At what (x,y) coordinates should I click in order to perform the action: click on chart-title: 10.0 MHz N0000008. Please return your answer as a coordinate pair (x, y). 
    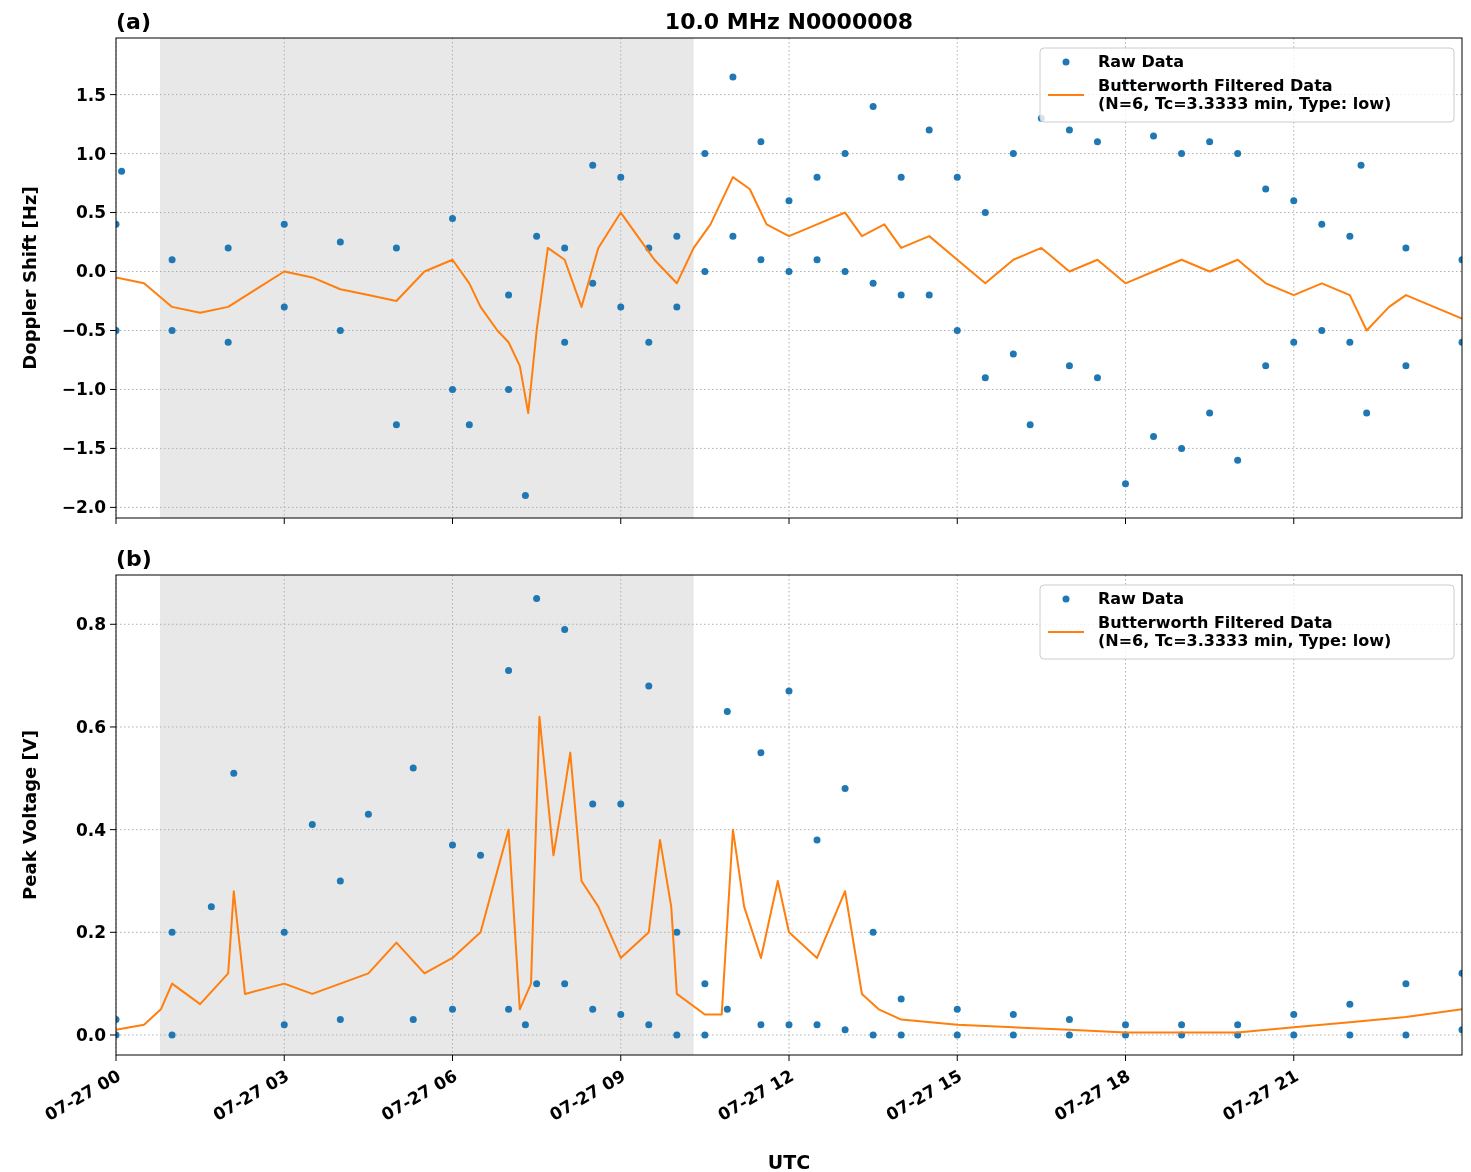
    Looking at the image, I should click on (789, 21).